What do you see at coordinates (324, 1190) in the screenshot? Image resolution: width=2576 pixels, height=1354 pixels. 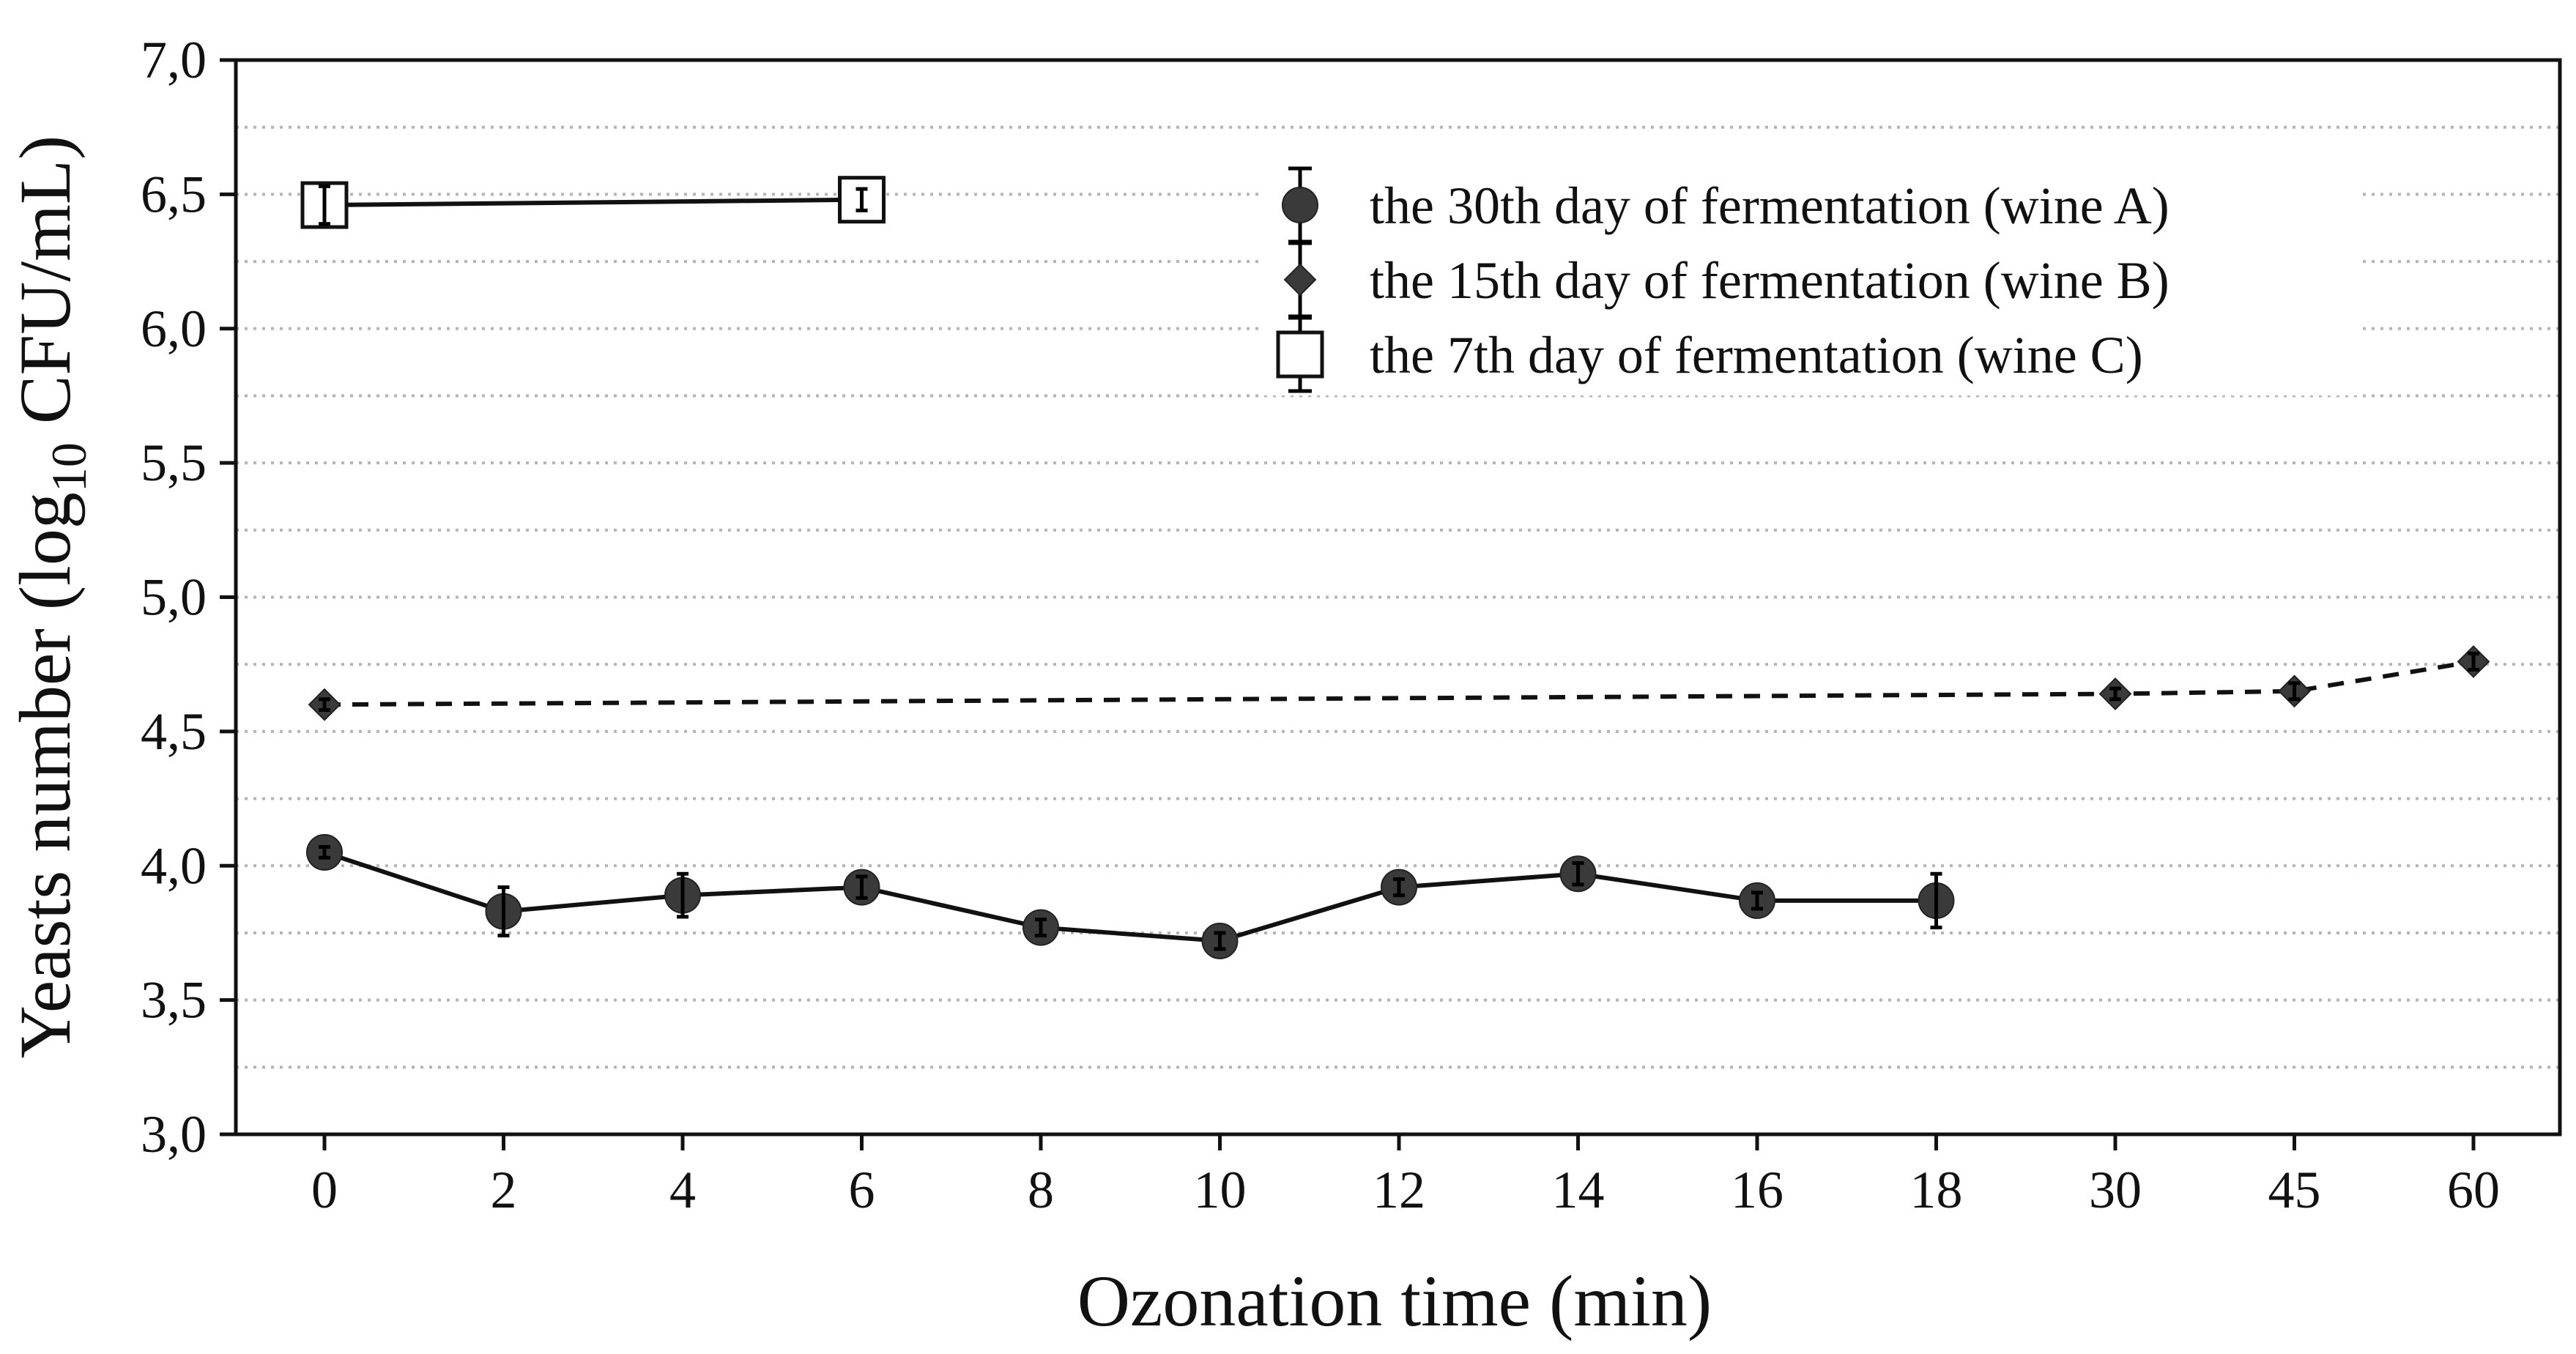 I see `x-tick-label: 0` at bounding box center [324, 1190].